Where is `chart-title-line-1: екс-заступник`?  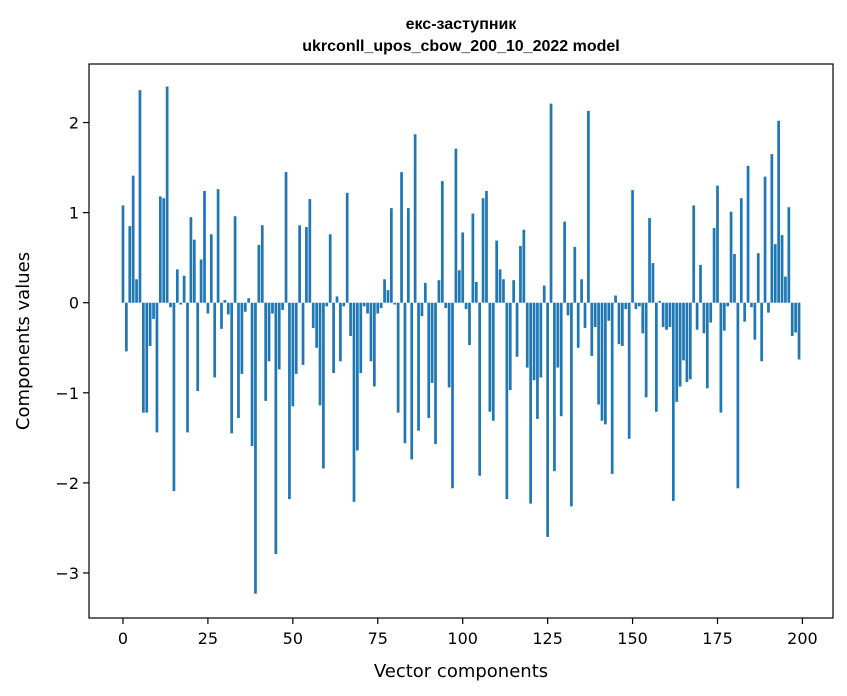 chart-title-line-1: екс-заступник is located at coordinates (462, 24).